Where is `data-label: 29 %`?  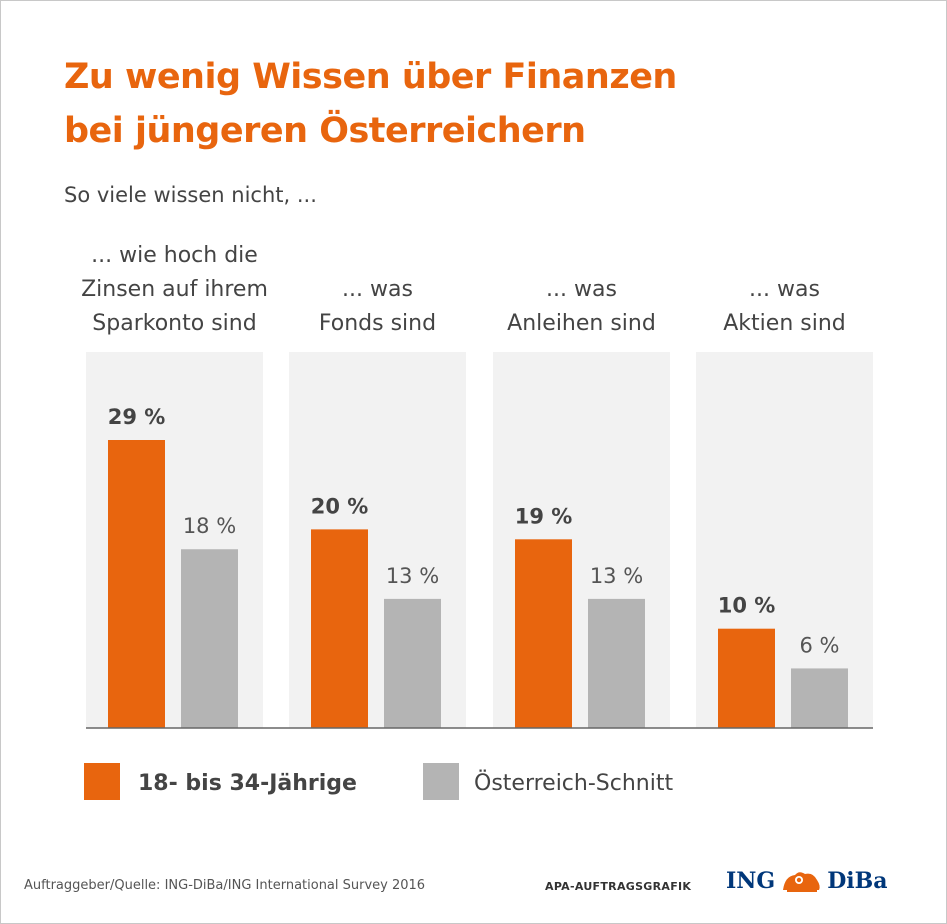
data-label: 29 % is located at coordinates (137, 417).